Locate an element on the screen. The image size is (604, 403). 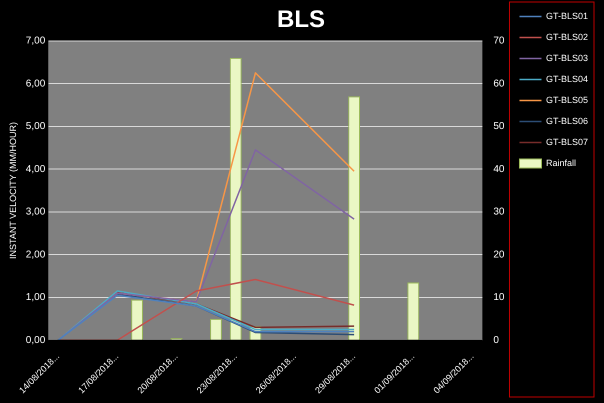
legend-label: GT-BLS03 is located at coordinates (567, 57).